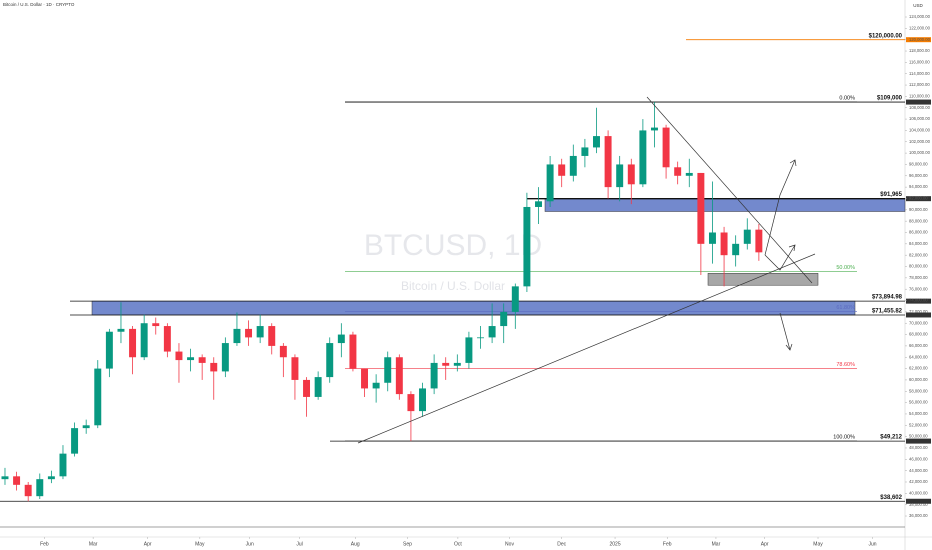 The height and width of the screenshot is (550, 932). What do you see at coordinates (891, 195) in the screenshot?
I see `price-level-label: $91,965` at bounding box center [891, 195].